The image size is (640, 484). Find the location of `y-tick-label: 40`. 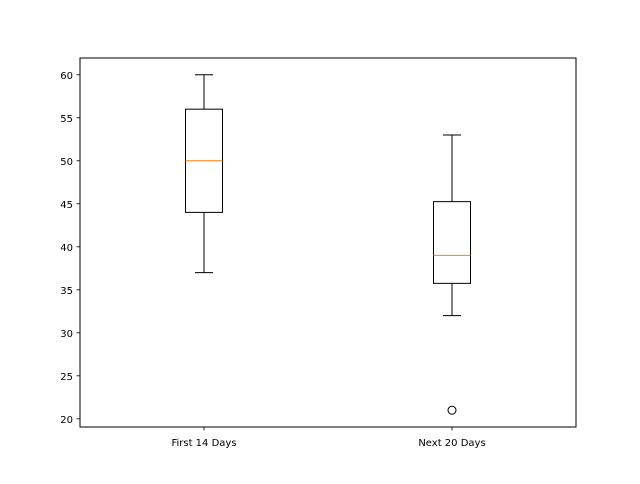

y-tick-label: 40 is located at coordinates (66, 248).